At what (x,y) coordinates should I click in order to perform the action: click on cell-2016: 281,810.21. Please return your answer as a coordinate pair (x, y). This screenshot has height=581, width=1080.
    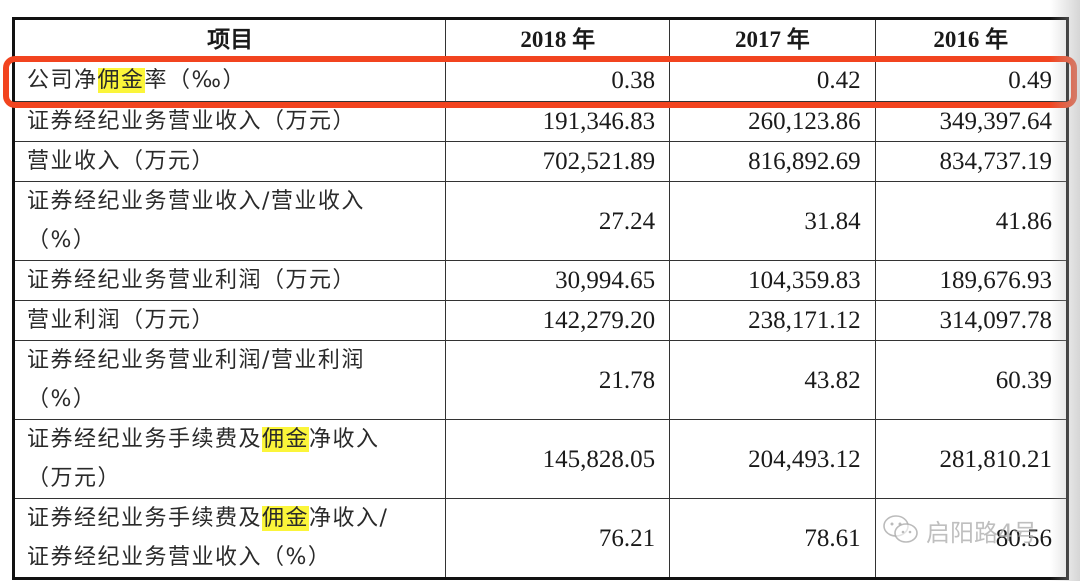
    Looking at the image, I should click on (971, 459).